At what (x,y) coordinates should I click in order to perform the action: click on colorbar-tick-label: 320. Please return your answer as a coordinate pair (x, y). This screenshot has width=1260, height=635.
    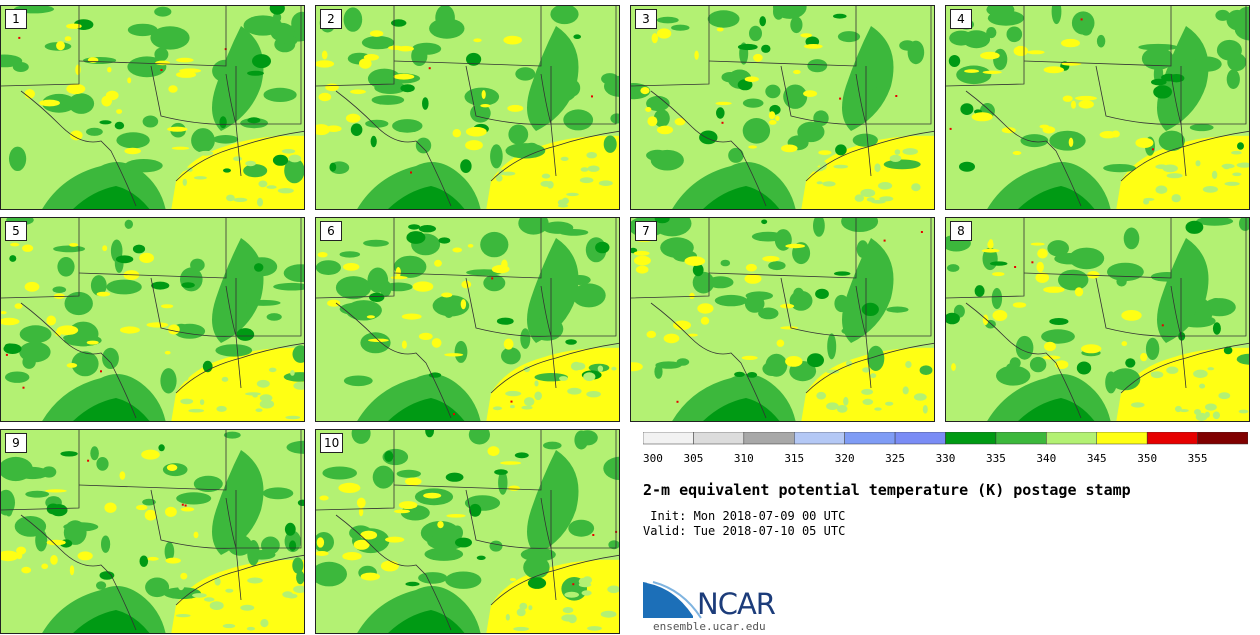
    Looking at the image, I should click on (845, 458).